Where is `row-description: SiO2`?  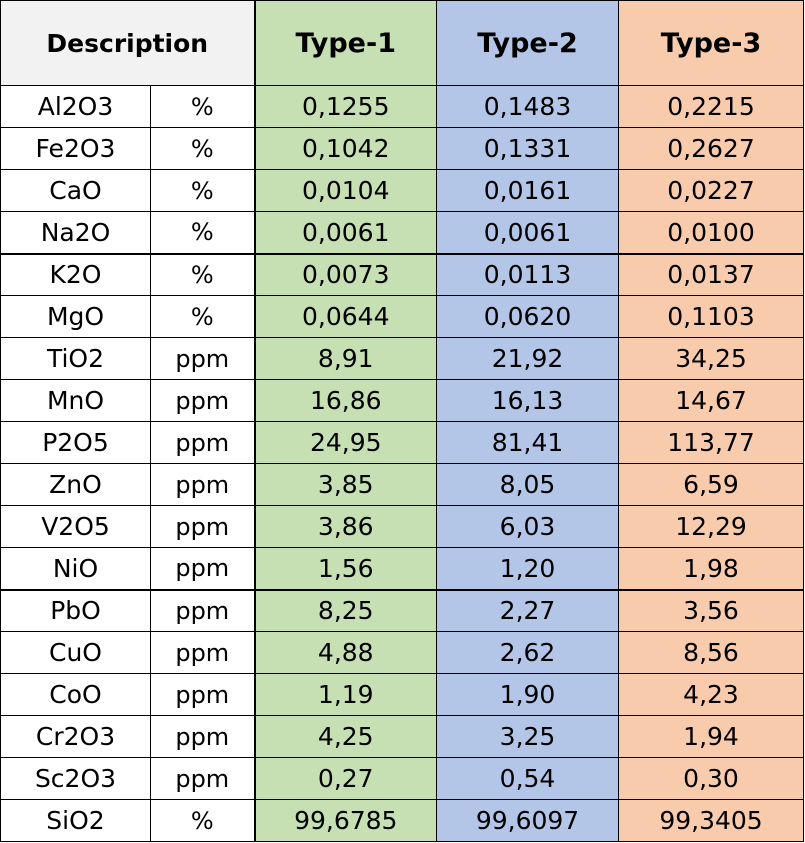
row-description: SiO2 is located at coordinates (75, 820).